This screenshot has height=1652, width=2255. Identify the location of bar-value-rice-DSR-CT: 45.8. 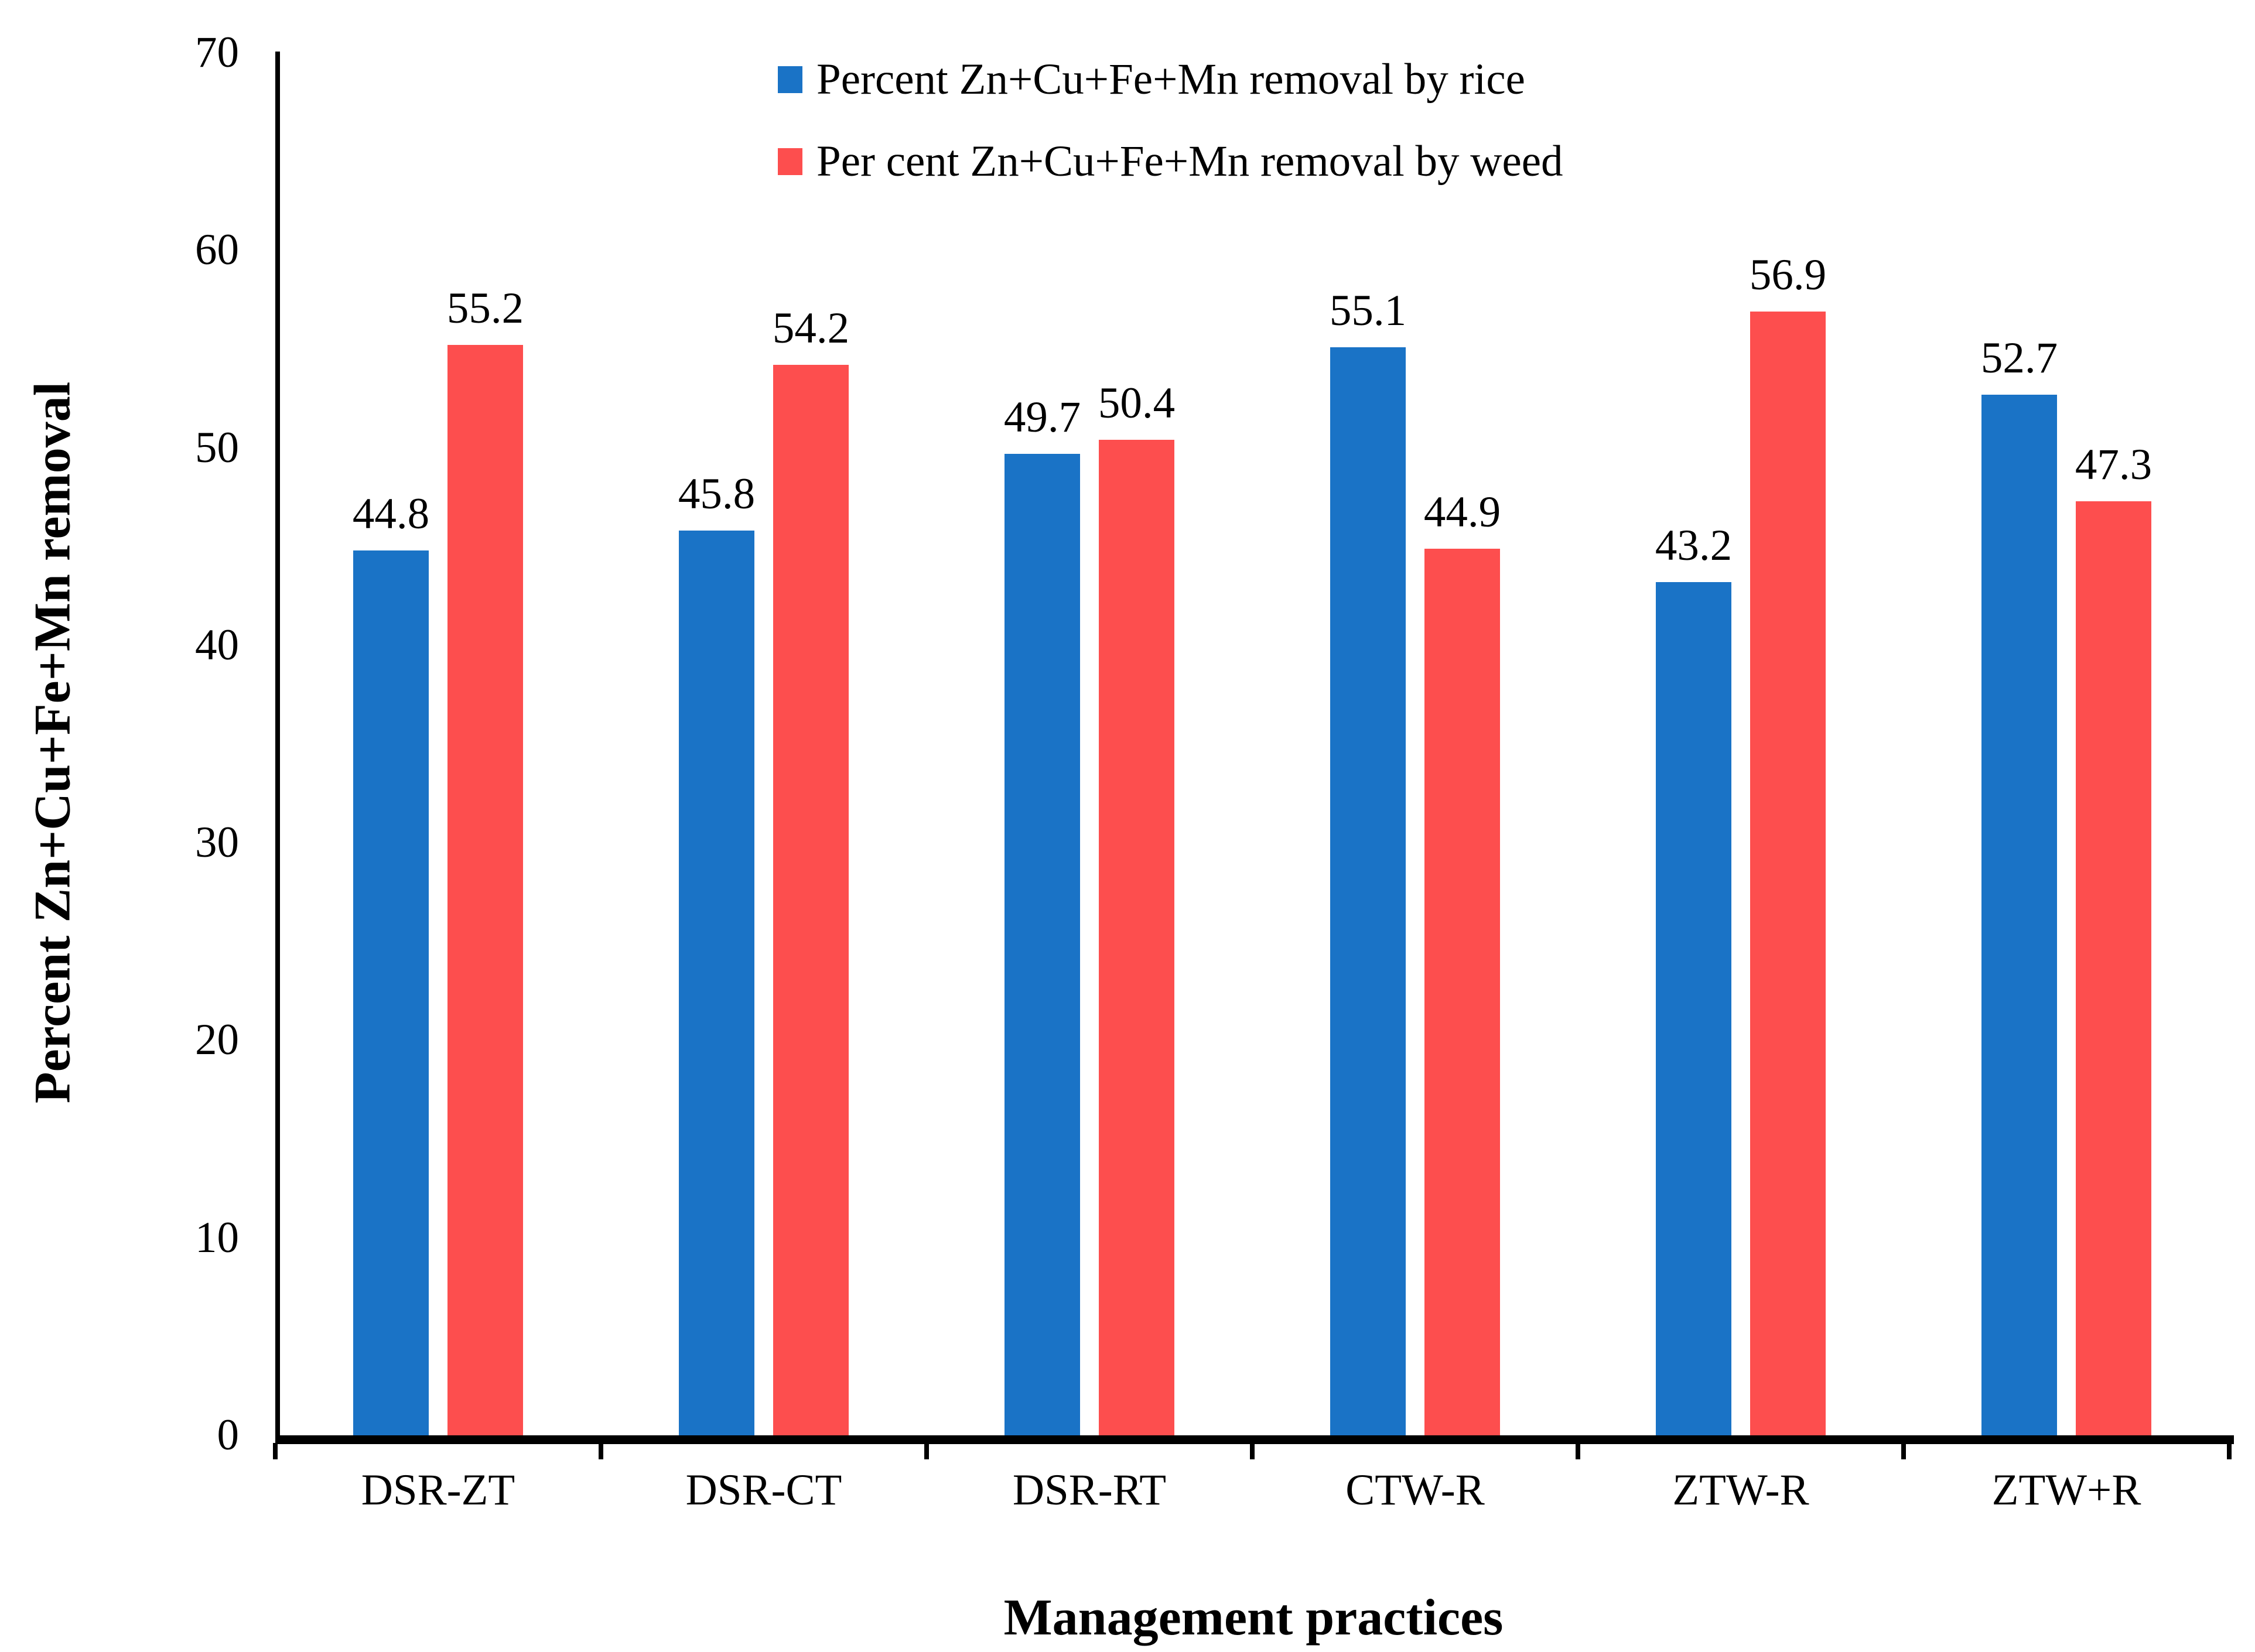
(717, 494).